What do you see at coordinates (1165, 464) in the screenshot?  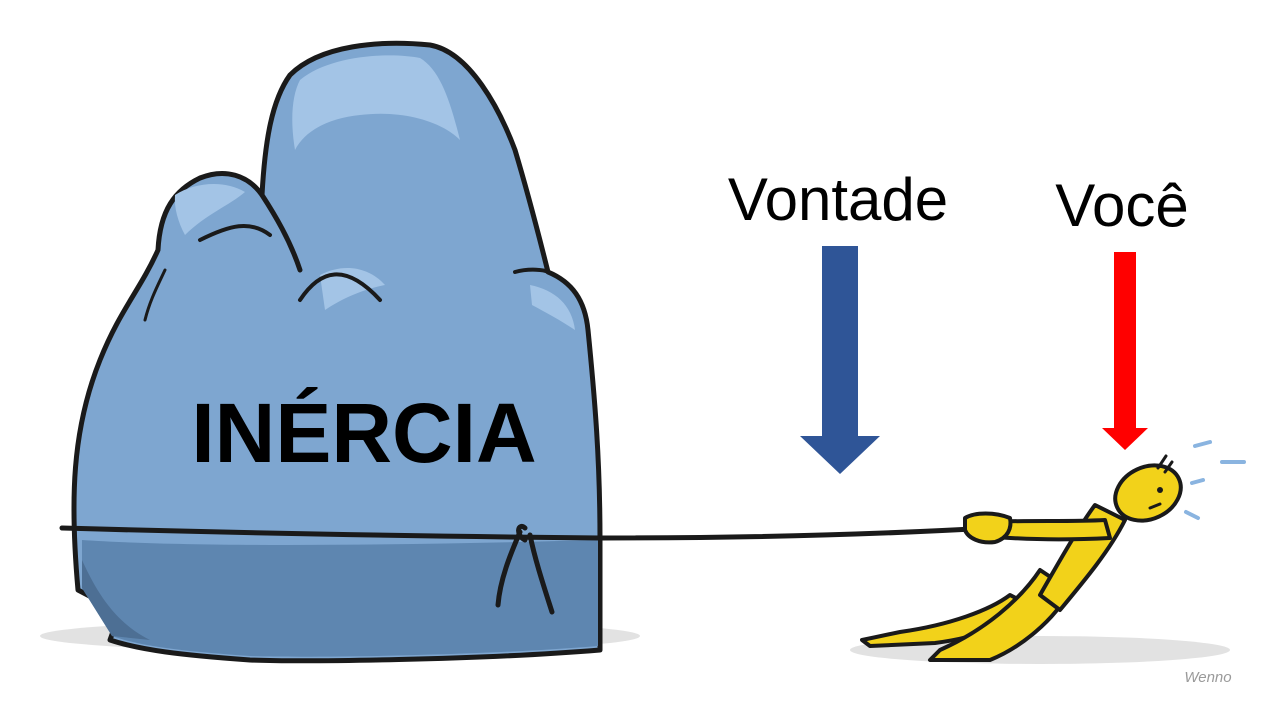 I see `figure-hair` at bounding box center [1165, 464].